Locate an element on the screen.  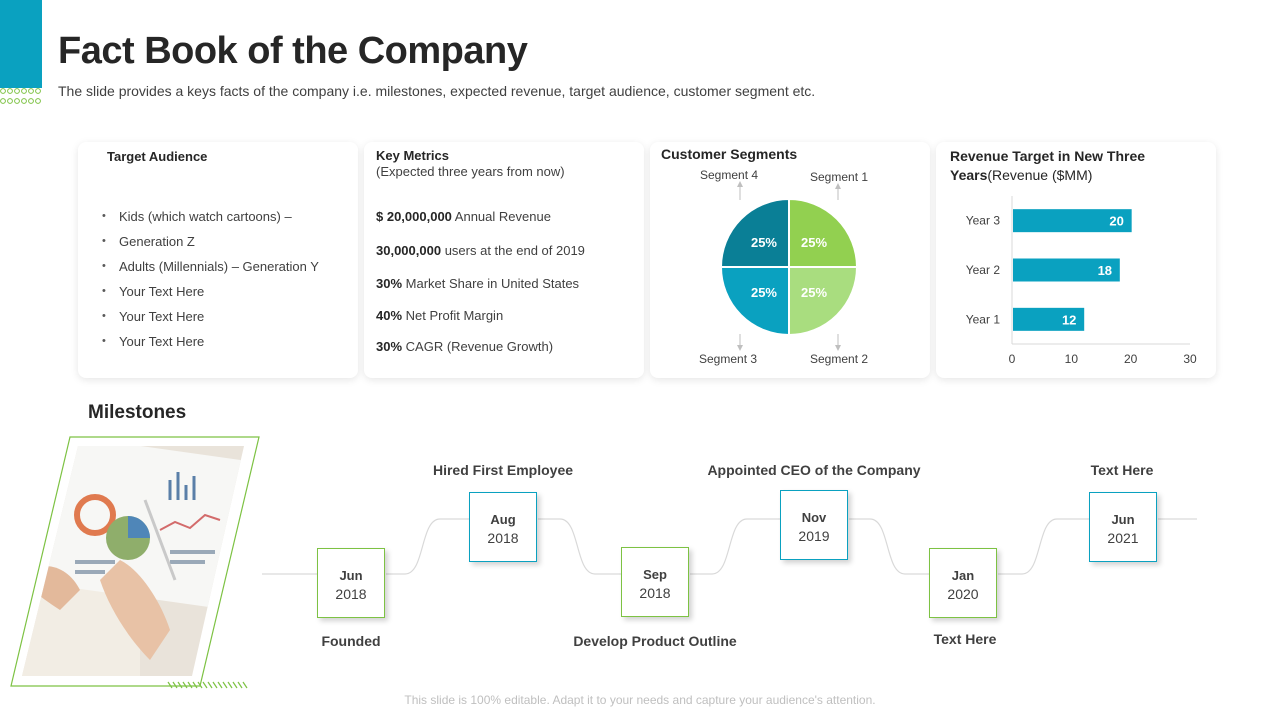
metric-item: 40% Net Profit Margin is located at coordinates (440, 315).